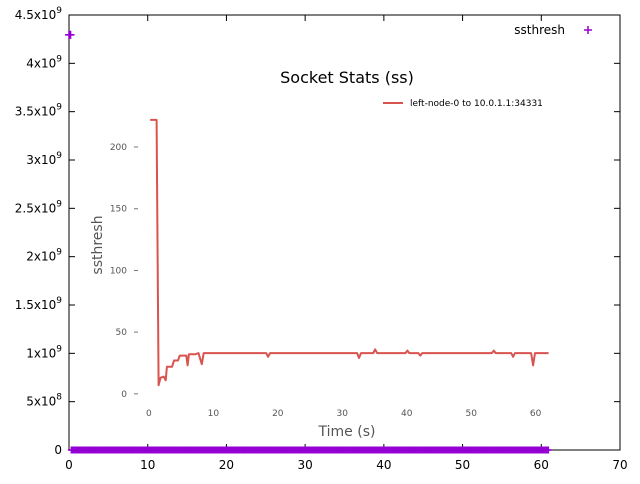 This screenshot has height=484, width=640. I want to click on outer-x-tick-label: 0, so click(69, 465).